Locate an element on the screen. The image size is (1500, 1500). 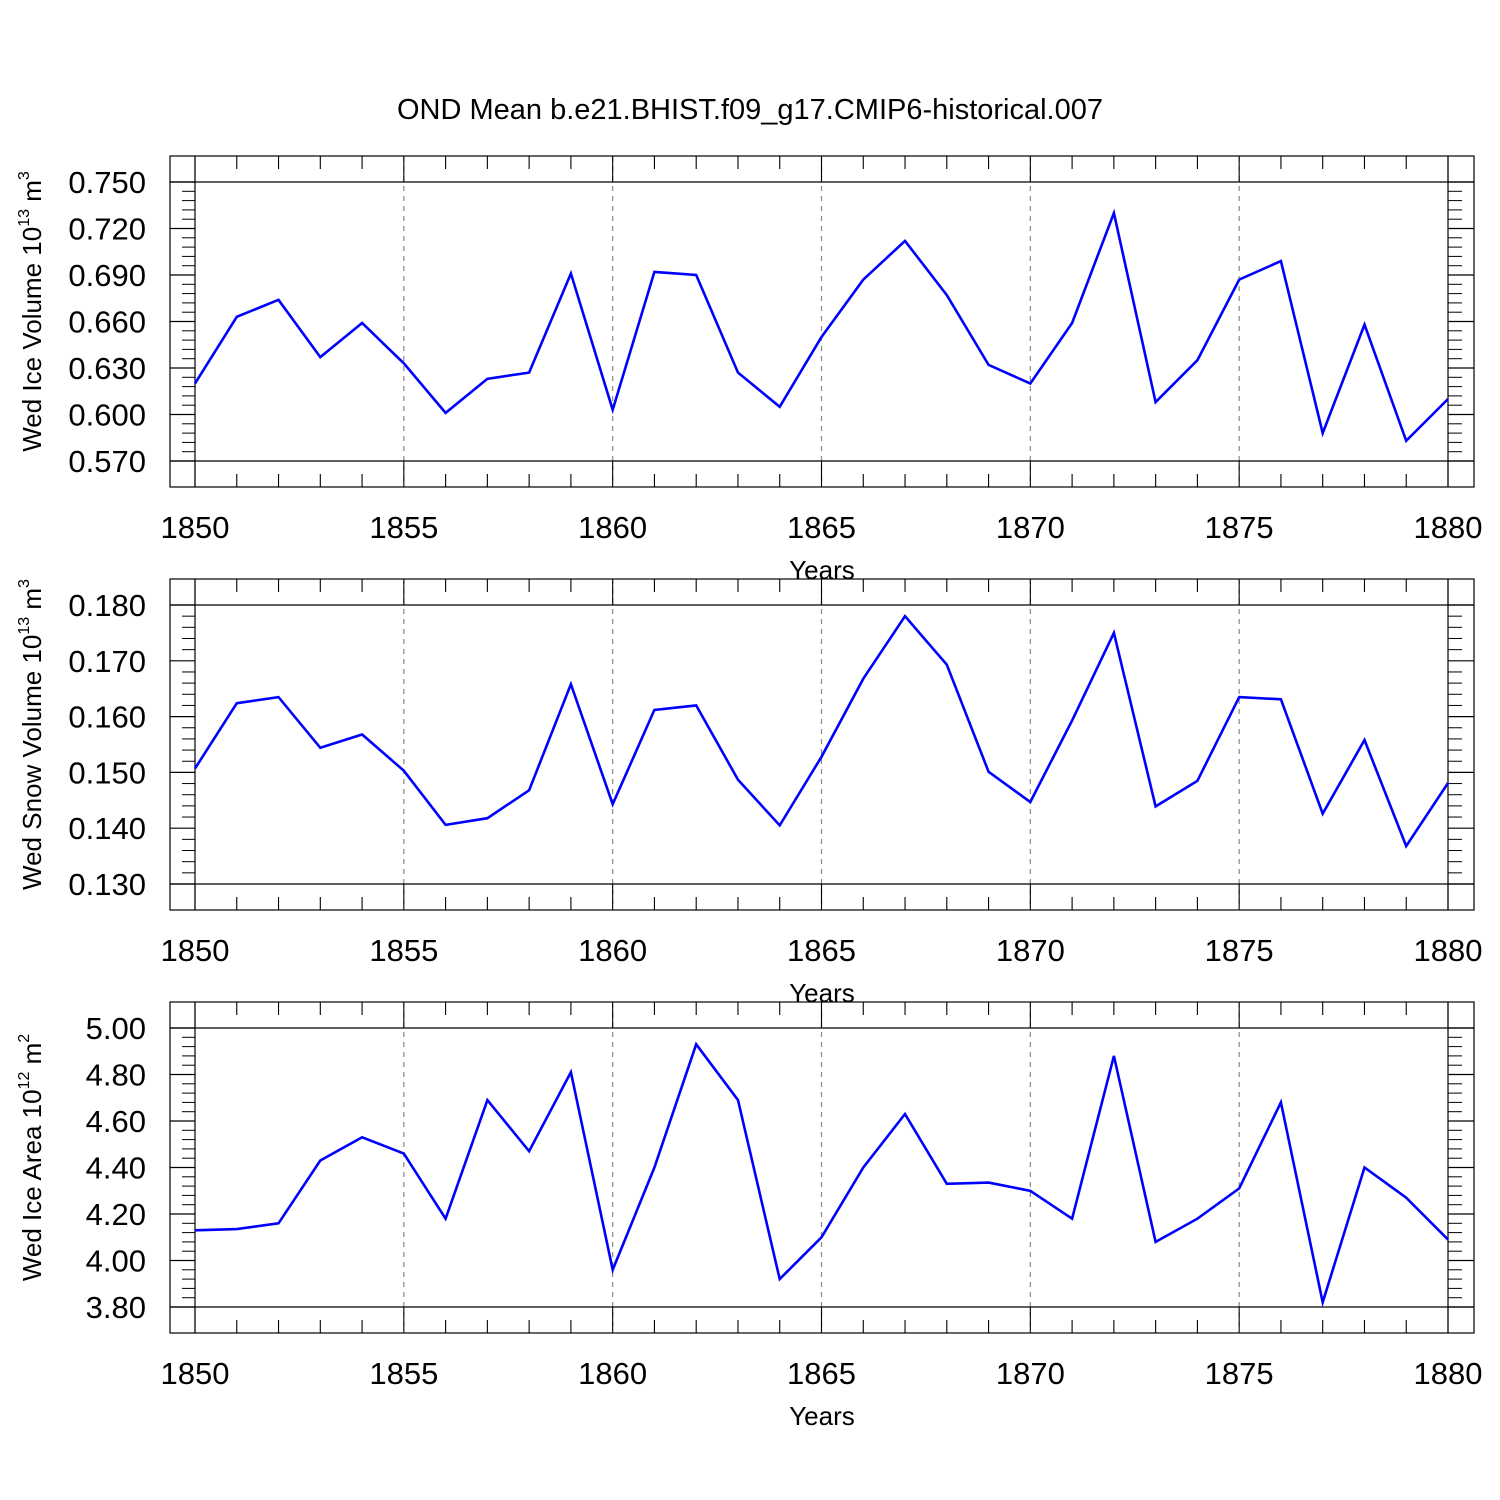
y-tick-label: 0.720 is located at coordinates (107, 229).